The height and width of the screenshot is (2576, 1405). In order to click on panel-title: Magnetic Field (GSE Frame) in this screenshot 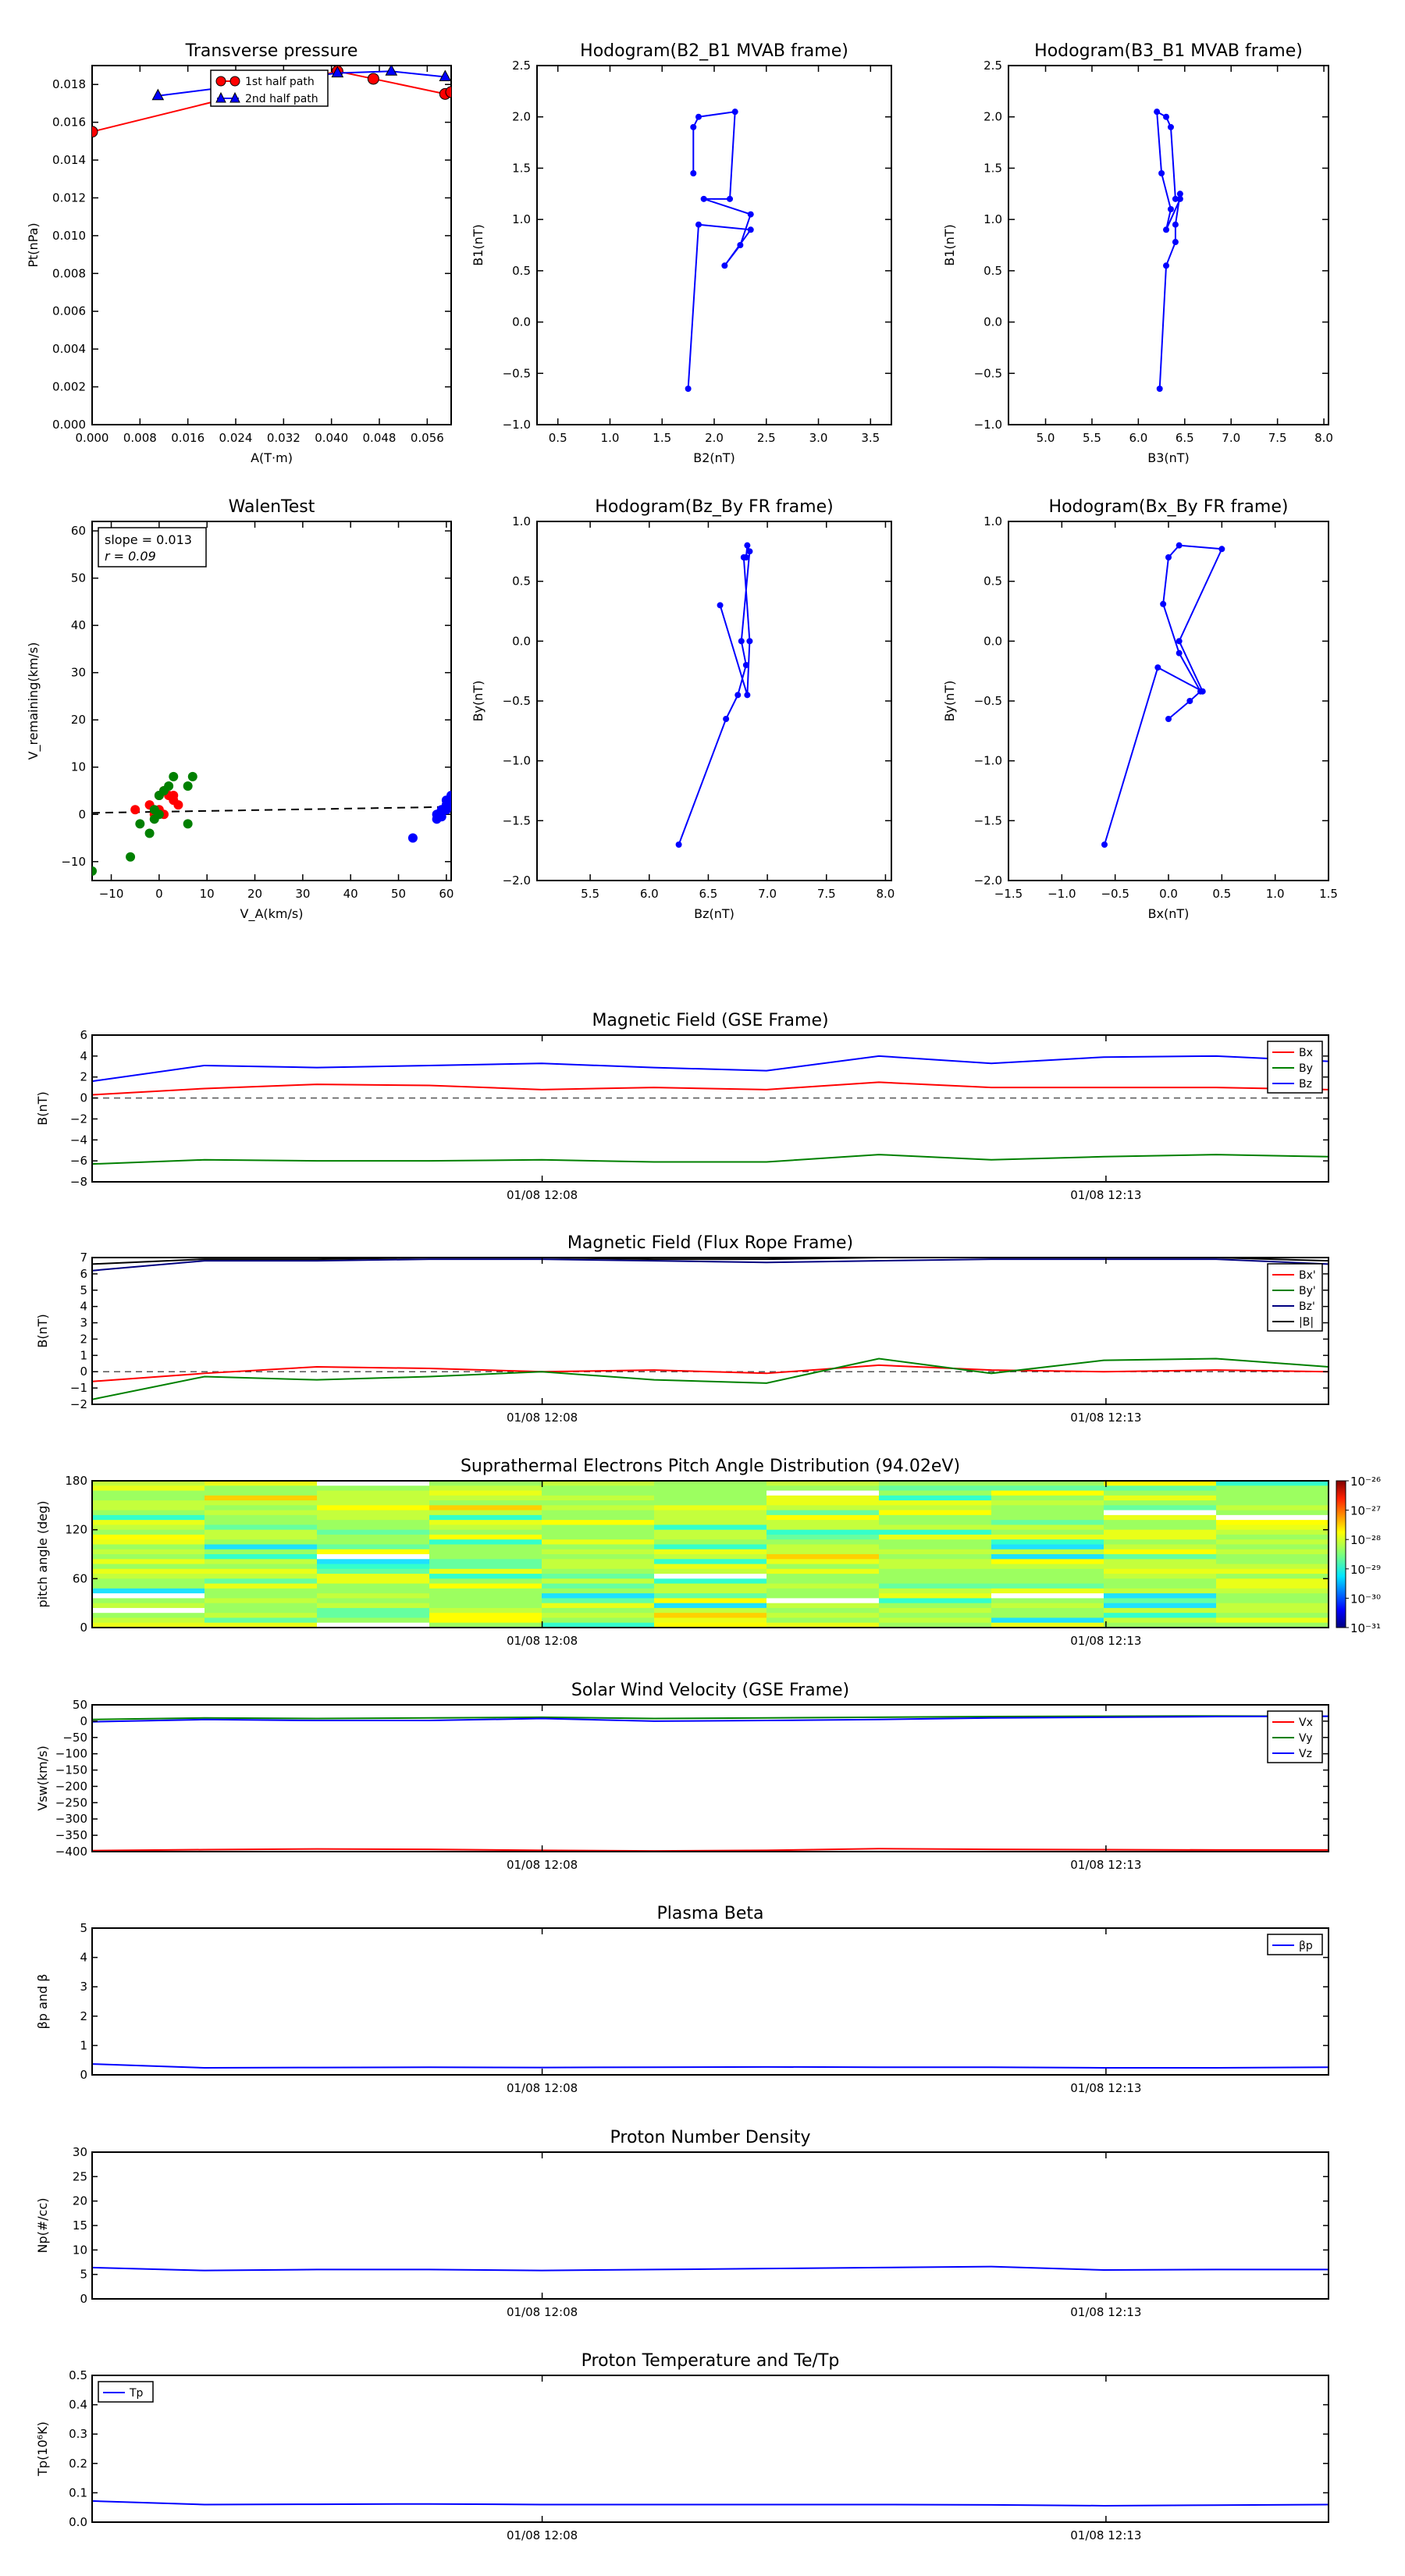, I will do `click(710, 1020)`.